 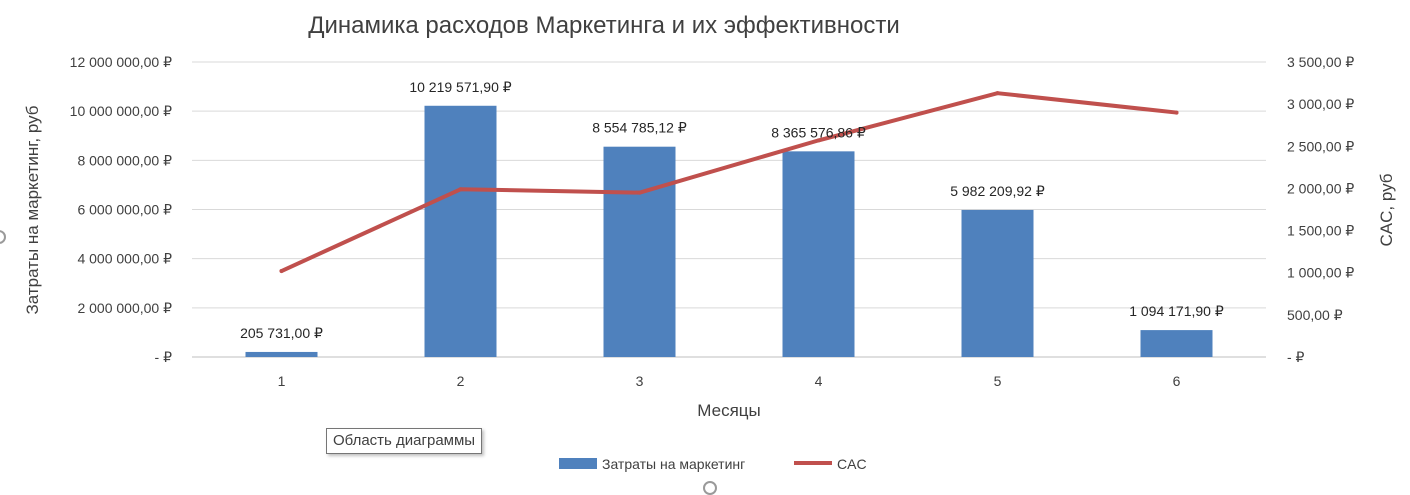 I want to click on y-left-tick-label: 4 000 000,00 ₽, so click(x=124, y=259).